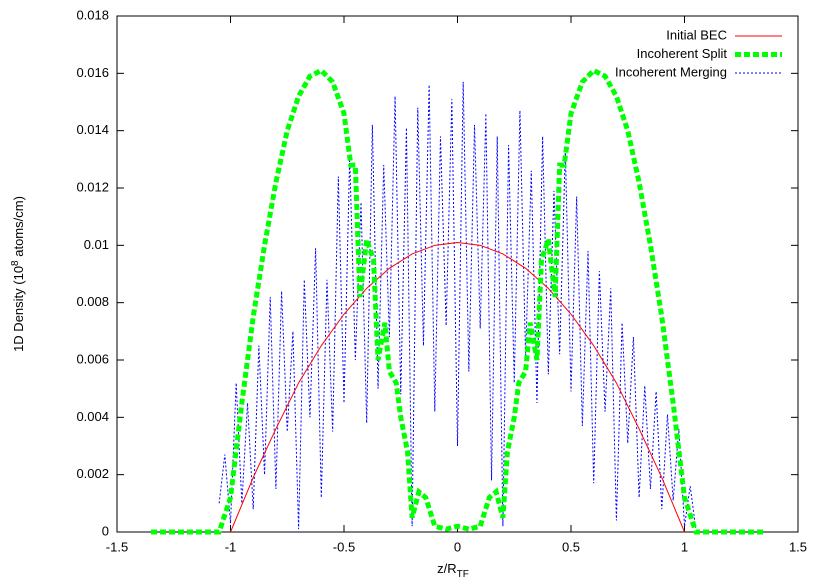  Describe the element at coordinates (117, 546) in the screenshot. I see `x-tick-label: -1.5` at that location.